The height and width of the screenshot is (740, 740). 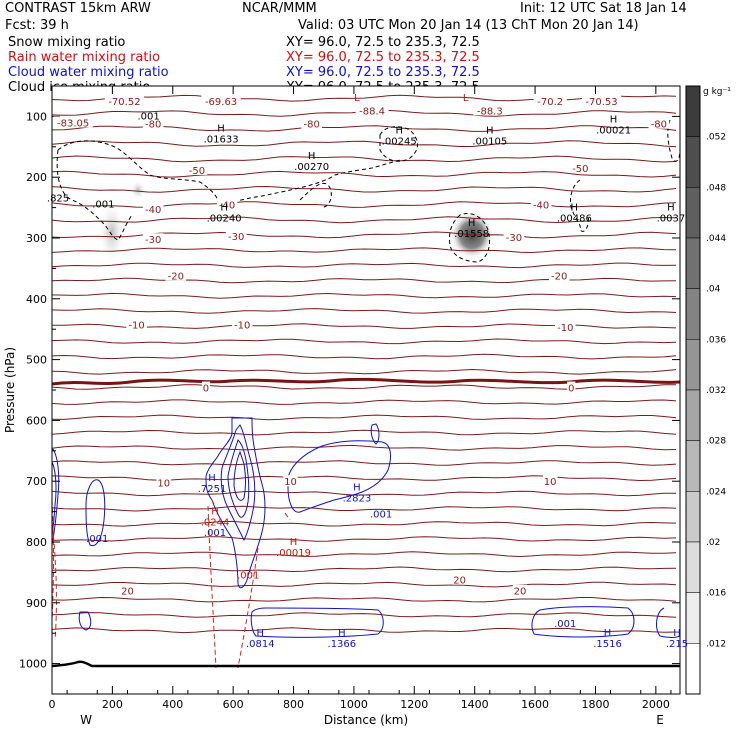 What do you see at coordinates (36, 603) in the screenshot?
I see `y-tick-label: 900` at bounding box center [36, 603].